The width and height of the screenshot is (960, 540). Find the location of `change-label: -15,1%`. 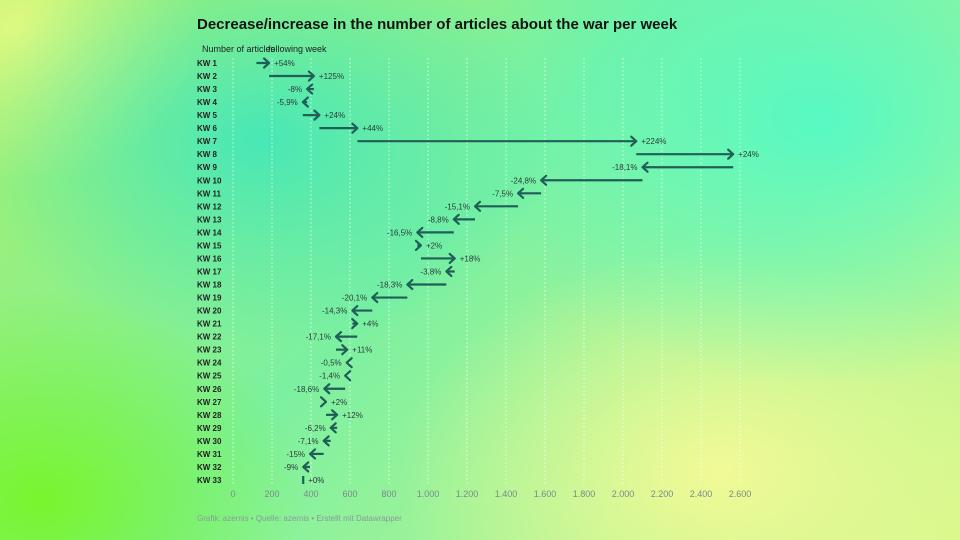

change-label: -15,1% is located at coordinates (457, 206).